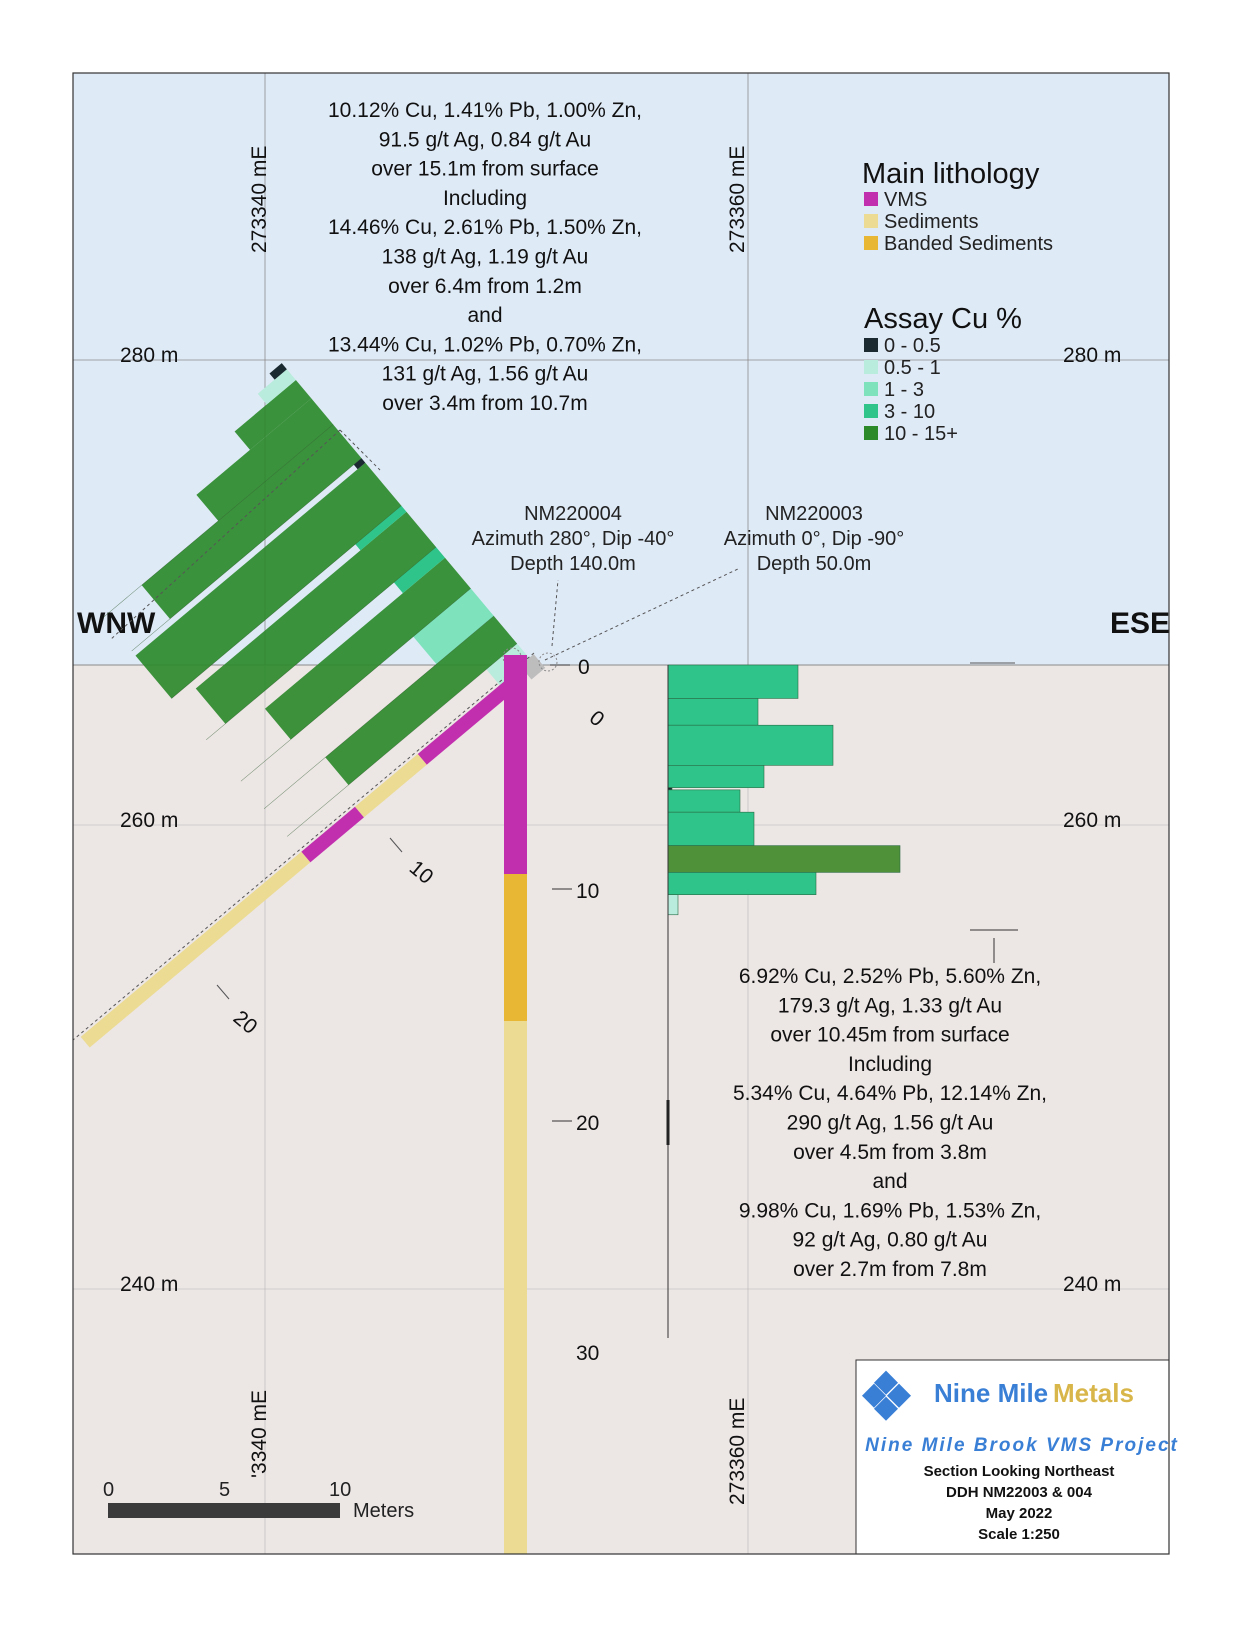 The width and height of the screenshot is (1259, 1629). I want to click on vertical-depth-tick-0: 0, so click(584, 667).